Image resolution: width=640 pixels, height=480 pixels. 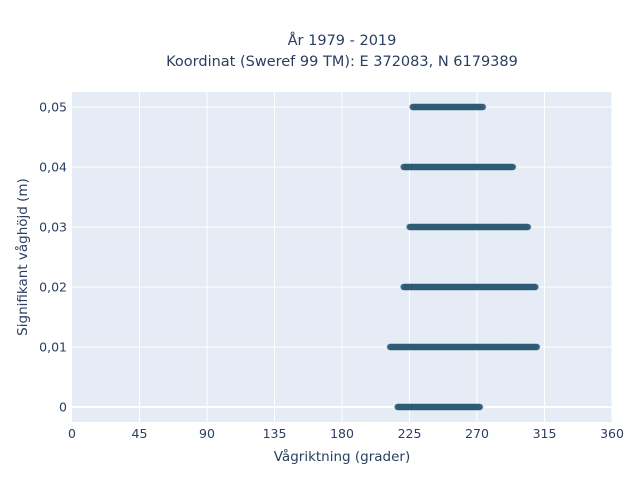 I want to click on x-tick-label: 180, so click(x=342, y=433).